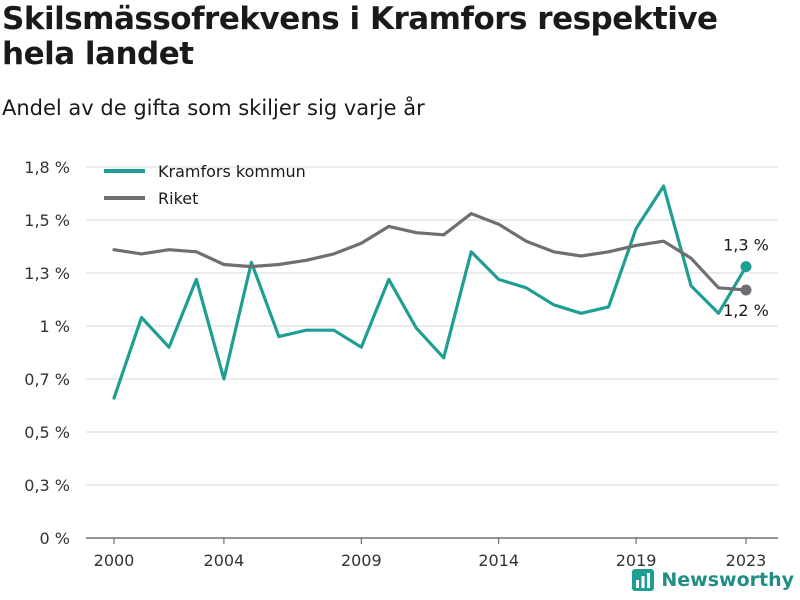  What do you see at coordinates (430, 252) in the screenshot?
I see `series-line-riket` at bounding box center [430, 252].